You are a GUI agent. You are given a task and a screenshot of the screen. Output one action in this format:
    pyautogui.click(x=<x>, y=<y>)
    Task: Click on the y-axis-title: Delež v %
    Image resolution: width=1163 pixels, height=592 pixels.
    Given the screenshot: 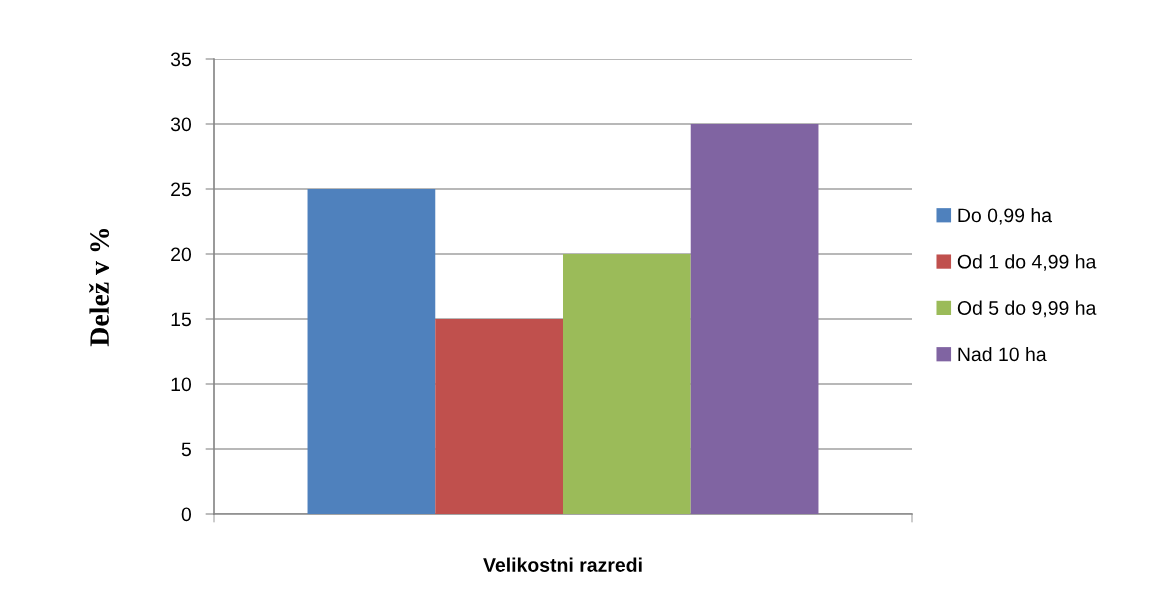 What is the action you would take?
    pyautogui.click(x=99, y=287)
    